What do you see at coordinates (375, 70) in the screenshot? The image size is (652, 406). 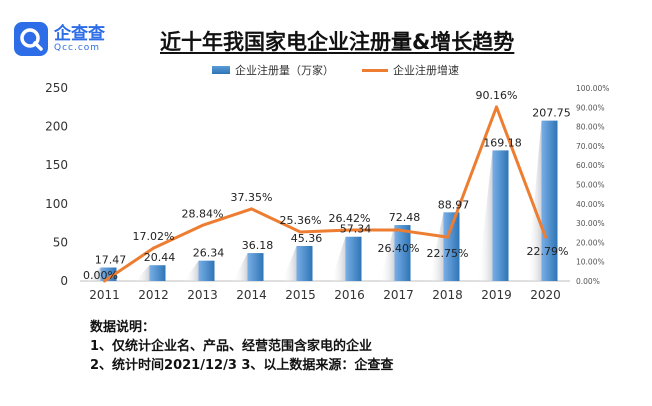 I see `legend-line-swatch` at bounding box center [375, 70].